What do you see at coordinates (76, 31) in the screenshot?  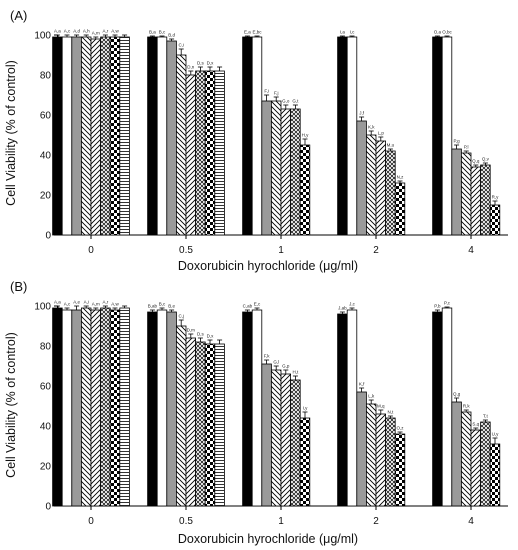 I see `significance-label: A,d` at bounding box center [76, 31].